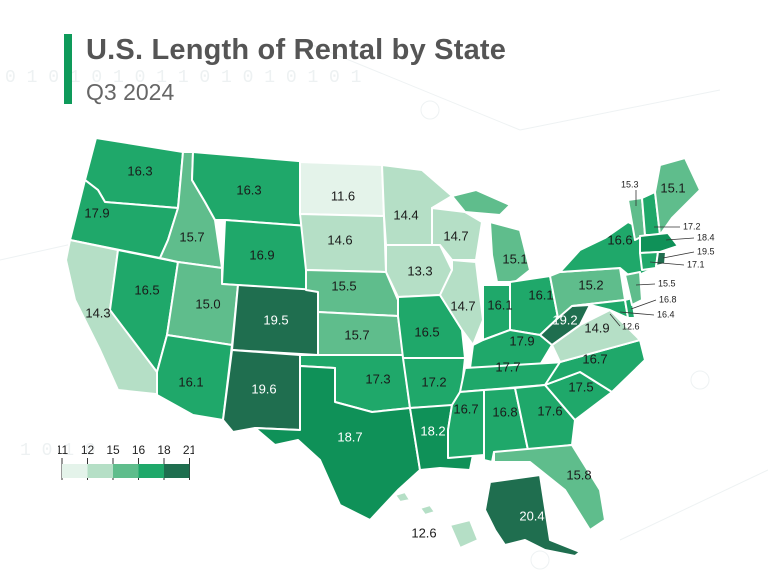  I want to click on label-IL: 14.7, so click(462, 305).